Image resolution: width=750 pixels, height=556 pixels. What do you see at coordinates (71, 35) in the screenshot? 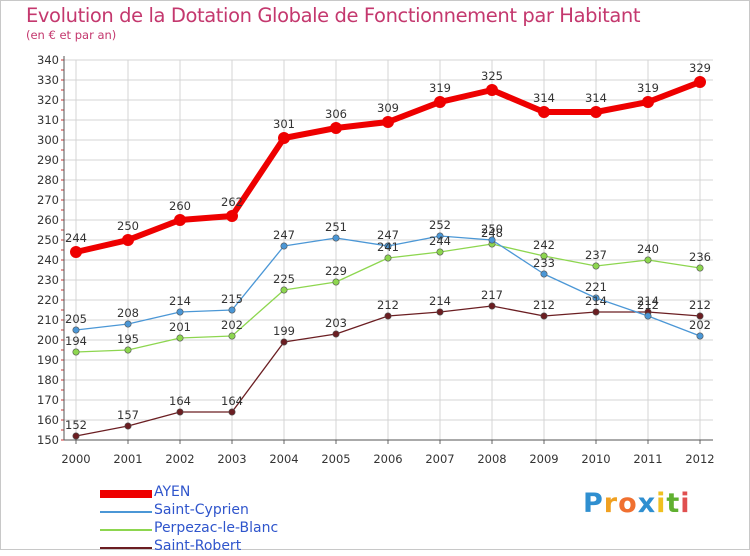
I see `chart-subtitle: (en € et par an)` at bounding box center [71, 35].